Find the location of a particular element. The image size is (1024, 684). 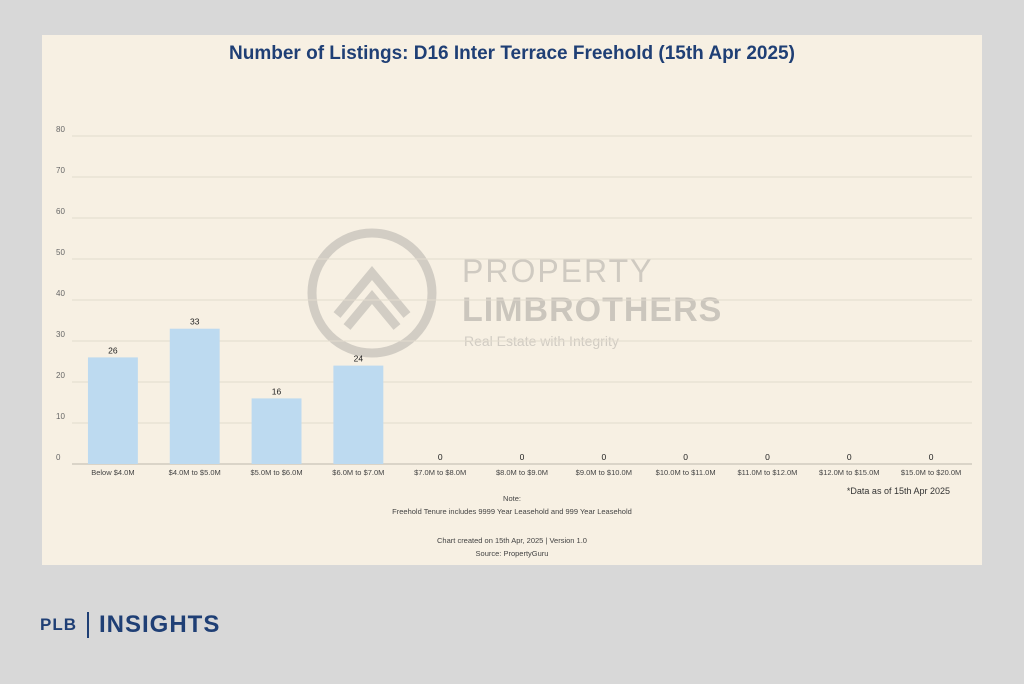

x-tick-label: $4.0M to $5.0M is located at coordinates (195, 472).